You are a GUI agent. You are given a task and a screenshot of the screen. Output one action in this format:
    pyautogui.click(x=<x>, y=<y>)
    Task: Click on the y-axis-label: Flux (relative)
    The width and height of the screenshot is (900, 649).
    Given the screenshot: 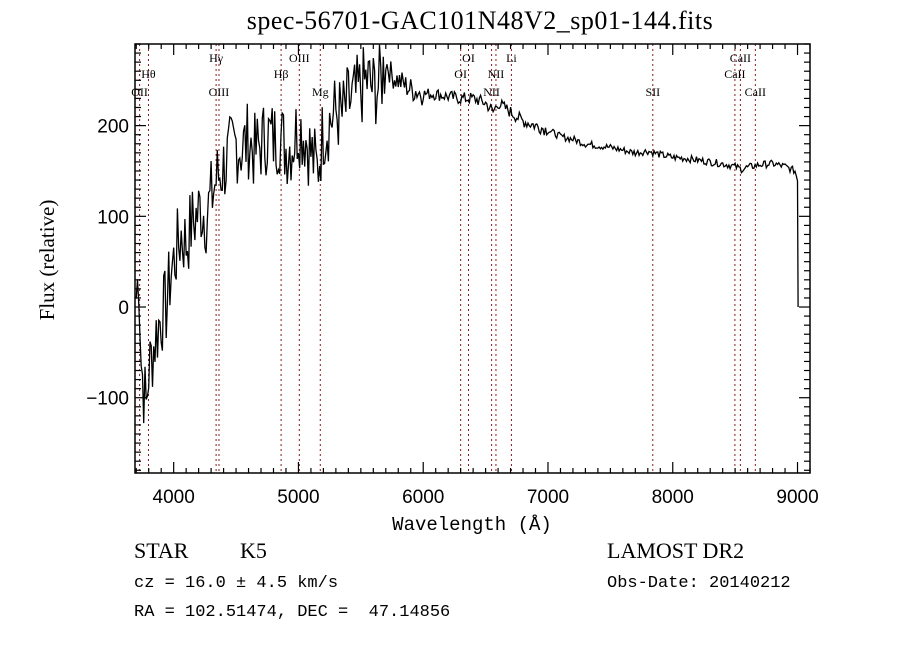 What is the action you would take?
    pyautogui.click(x=47, y=260)
    